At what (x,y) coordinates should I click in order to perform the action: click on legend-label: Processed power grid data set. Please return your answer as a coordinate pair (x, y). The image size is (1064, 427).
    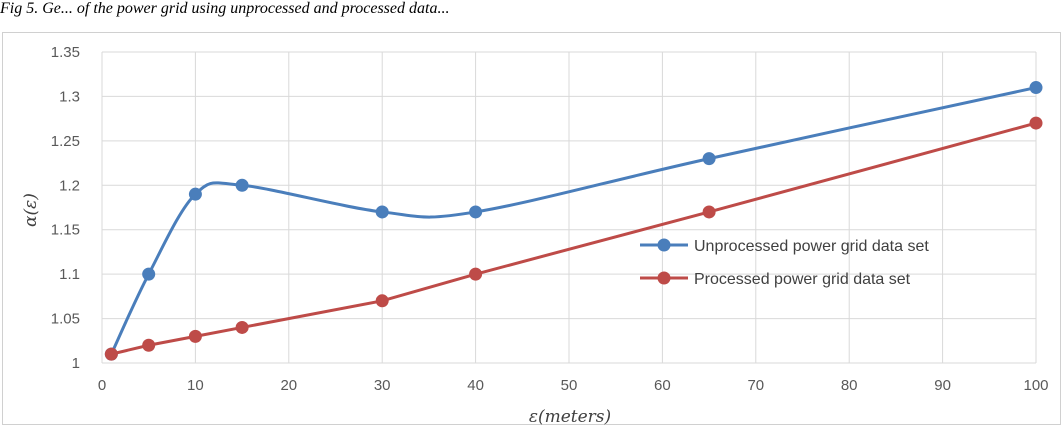
    Looking at the image, I should click on (802, 279).